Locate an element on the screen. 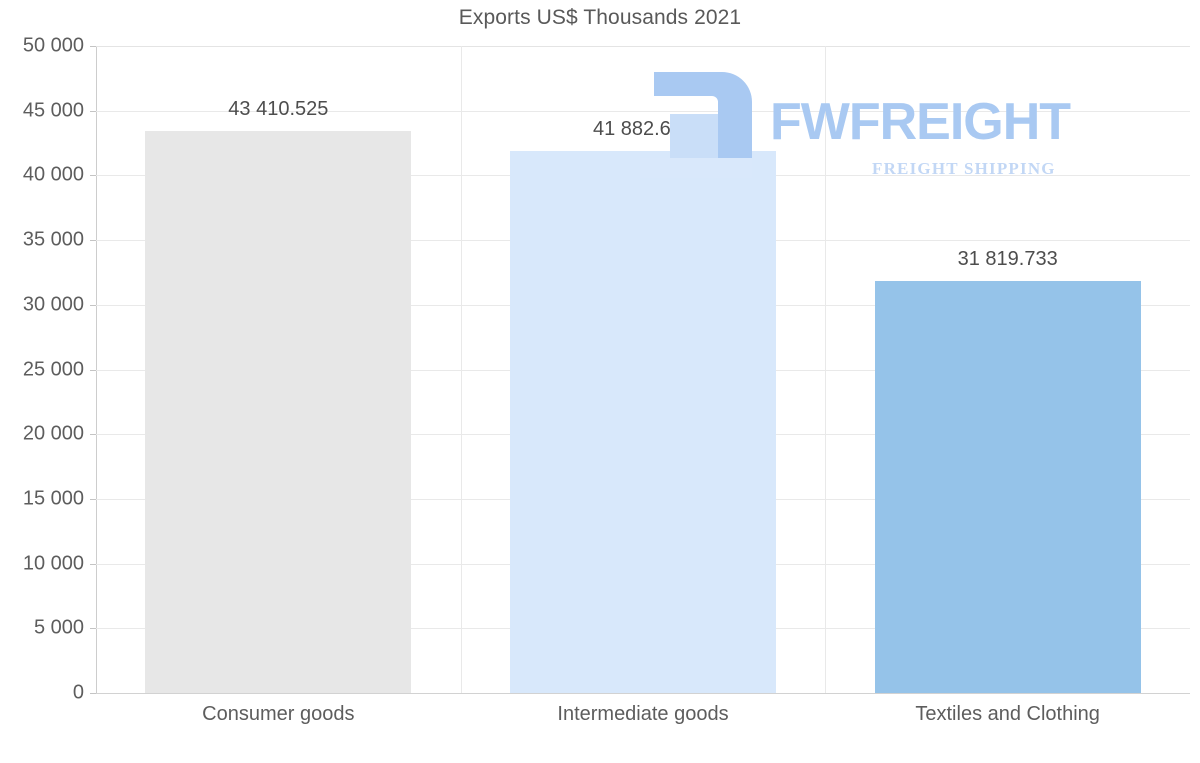  y-axis-tick-label: 25 000 is located at coordinates (53, 369).